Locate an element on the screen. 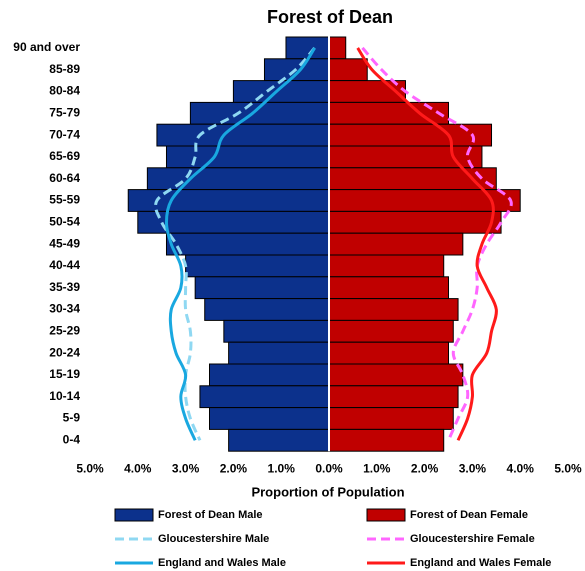 Image resolution: width=585 pixels, height=571 pixels. y-tick-label: 65-69 is located at coordinates (64, 156).